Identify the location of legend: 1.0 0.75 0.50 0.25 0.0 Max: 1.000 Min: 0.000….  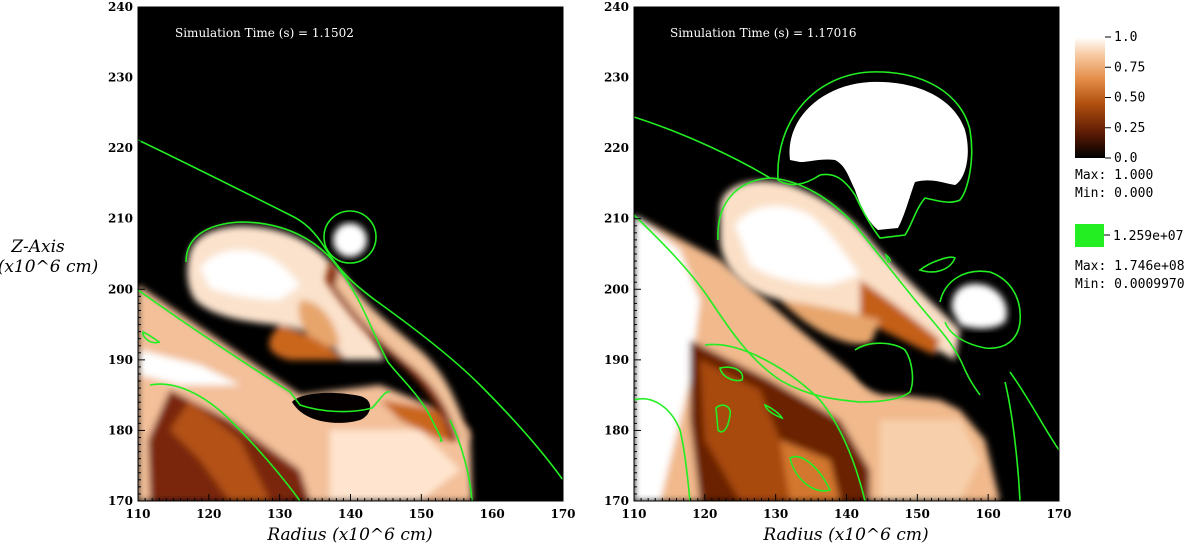
(1130, 161).